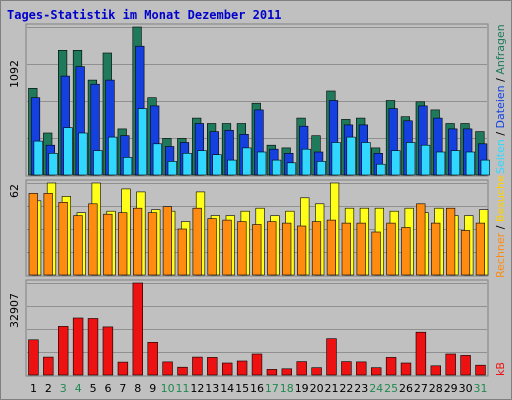  Describe the element at coordinates (500, 199) in the screenshot. I see `legend-besuche-label: Besuche` at that location.